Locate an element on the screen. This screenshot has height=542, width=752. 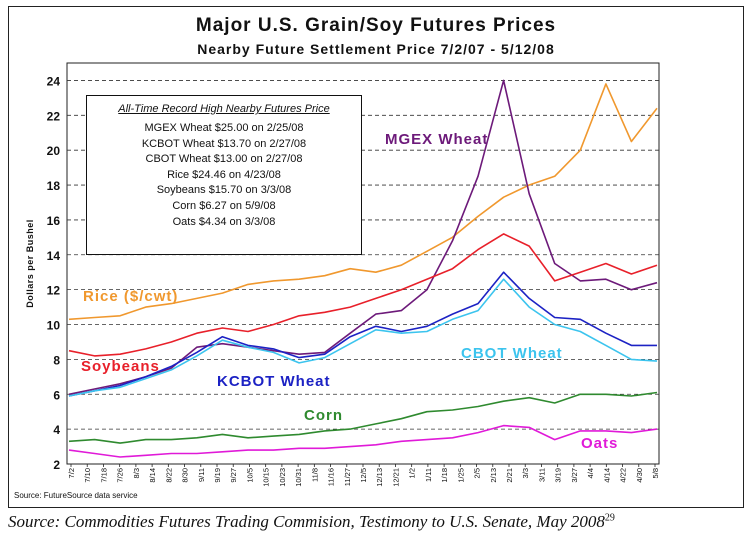
x-tick-label: 4/30 is located at coordinates (639, 475).